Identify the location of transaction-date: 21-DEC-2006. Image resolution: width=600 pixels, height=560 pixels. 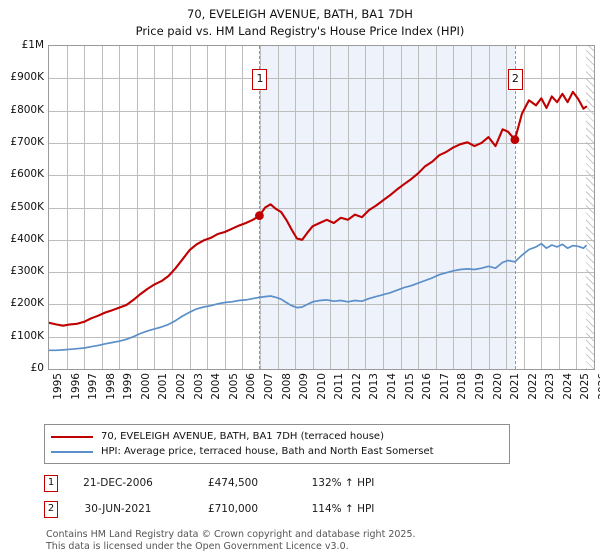
(118, 483).